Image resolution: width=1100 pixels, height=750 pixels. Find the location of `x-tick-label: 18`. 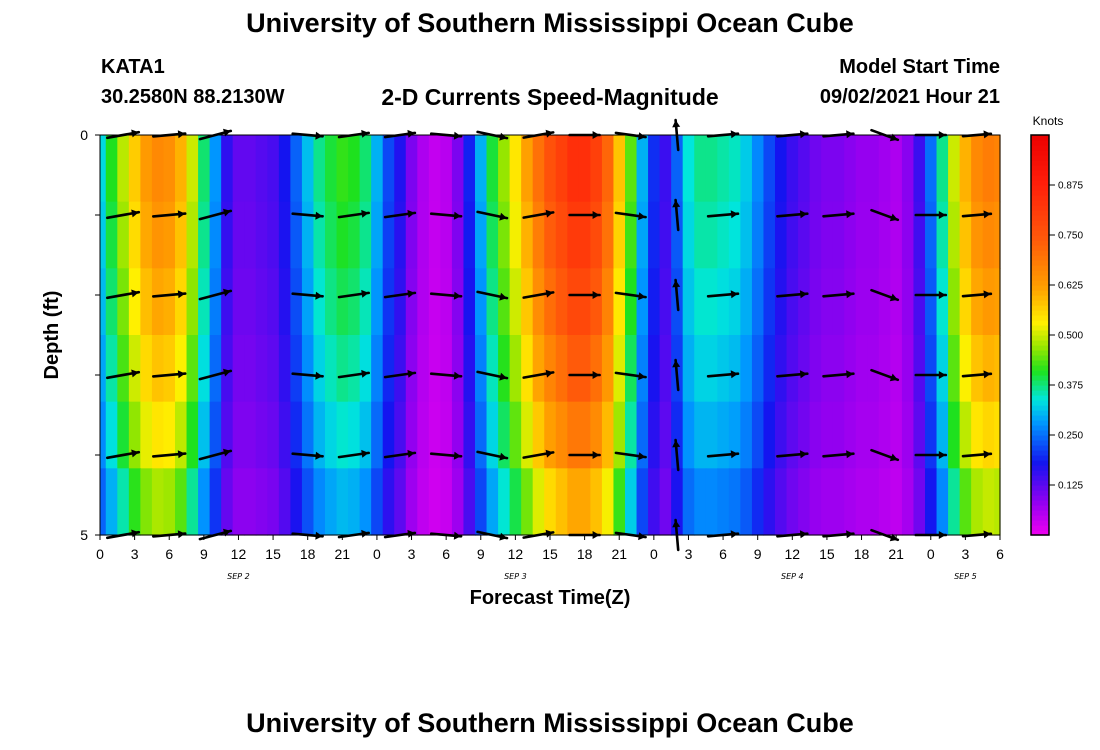

x-tick-label: 18 is located at coordinates (585, 554).